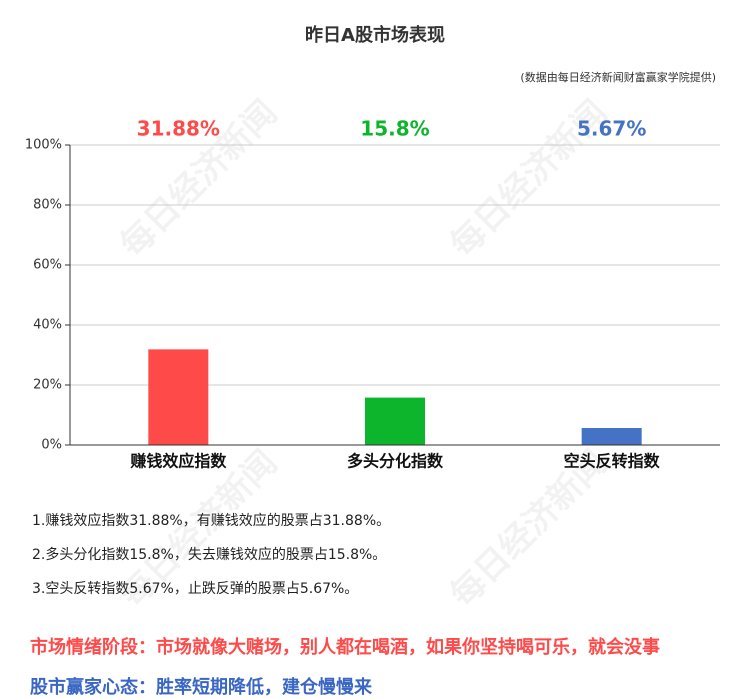 The width and height of the screenshot is (750, 699). I want to click on highlight: 市场情绪阶段：市场就像大赌场，别人都在喝酒，如果你坚持喝可乐，就会没事, so click(345, 647).